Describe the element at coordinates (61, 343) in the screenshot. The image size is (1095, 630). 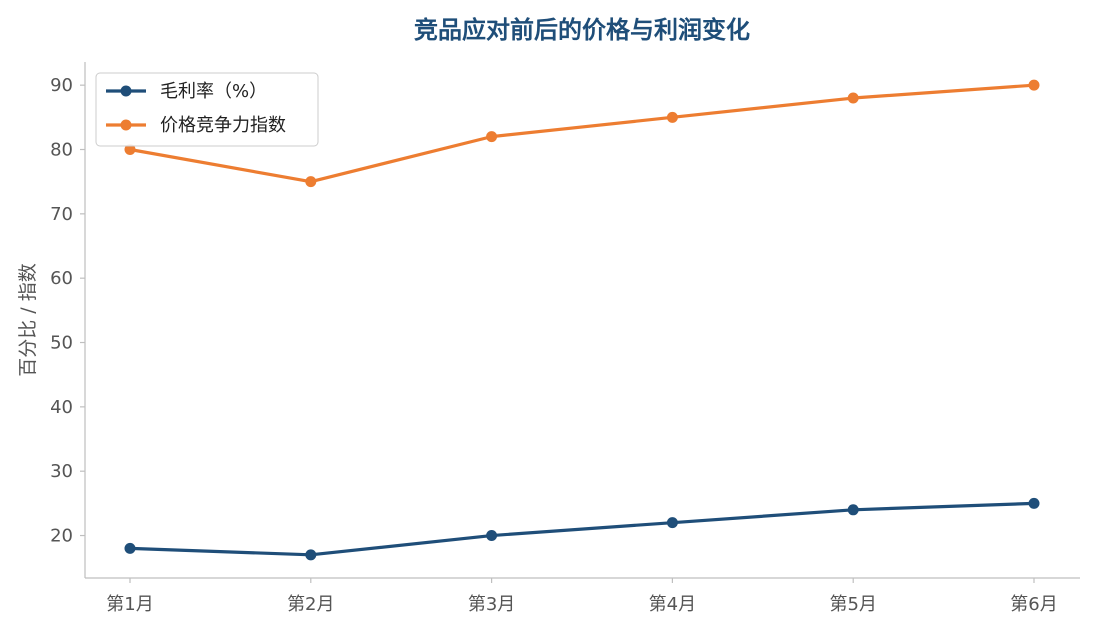
I see `y-tick-label: 50` at that location.